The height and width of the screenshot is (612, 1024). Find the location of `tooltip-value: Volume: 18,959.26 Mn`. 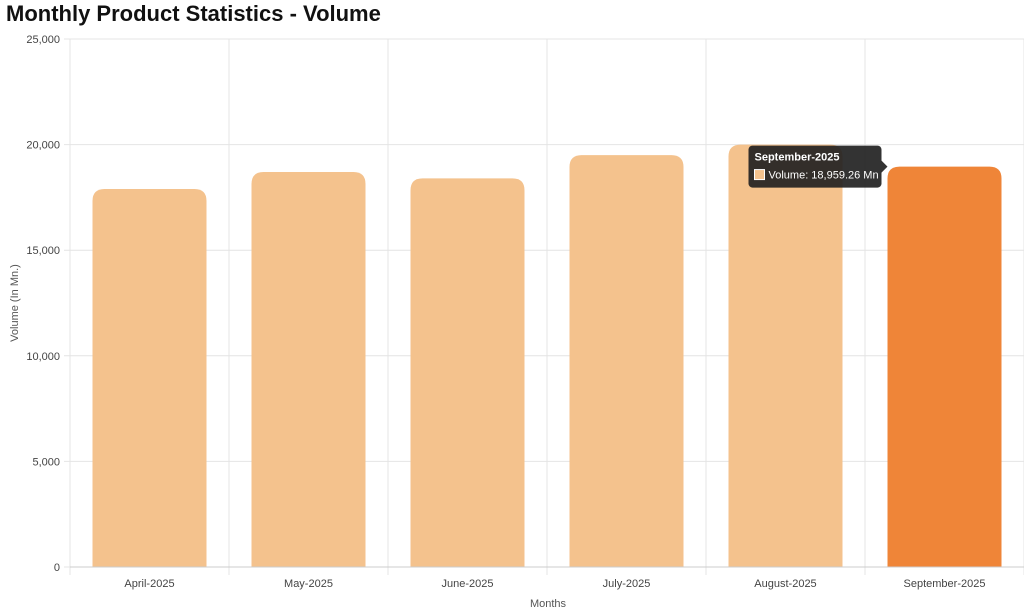

tooltip-value: Volume: 18,959.26 Mn is located at coordinates (824, 176).